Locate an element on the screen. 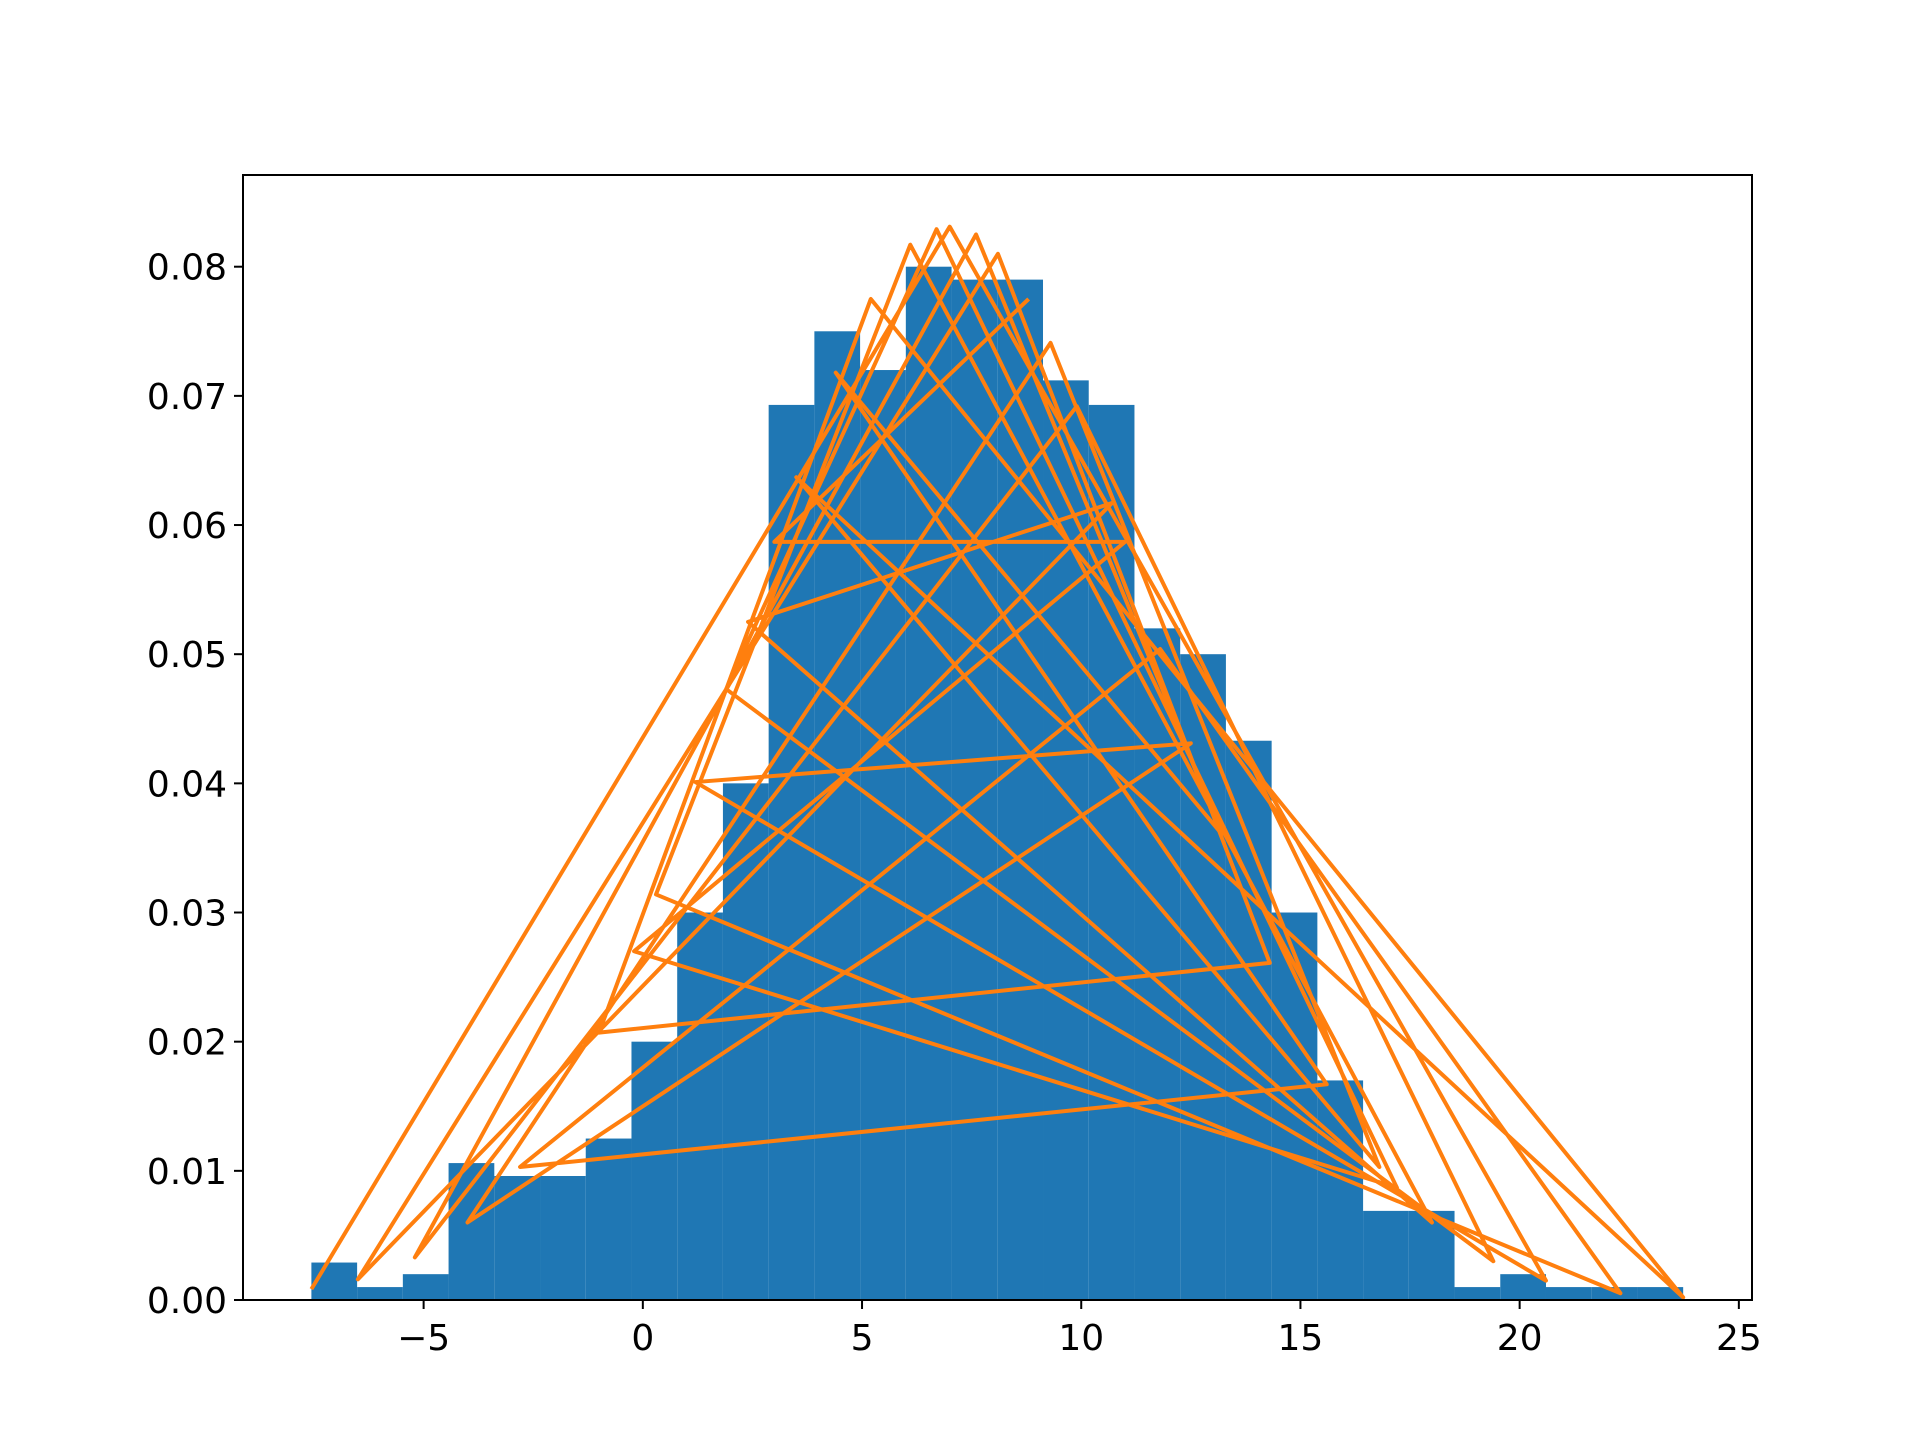 The height and width of the screenshot is (1440, 1920). y-tick-label: 0.08 is located at coordinates (187, 268).